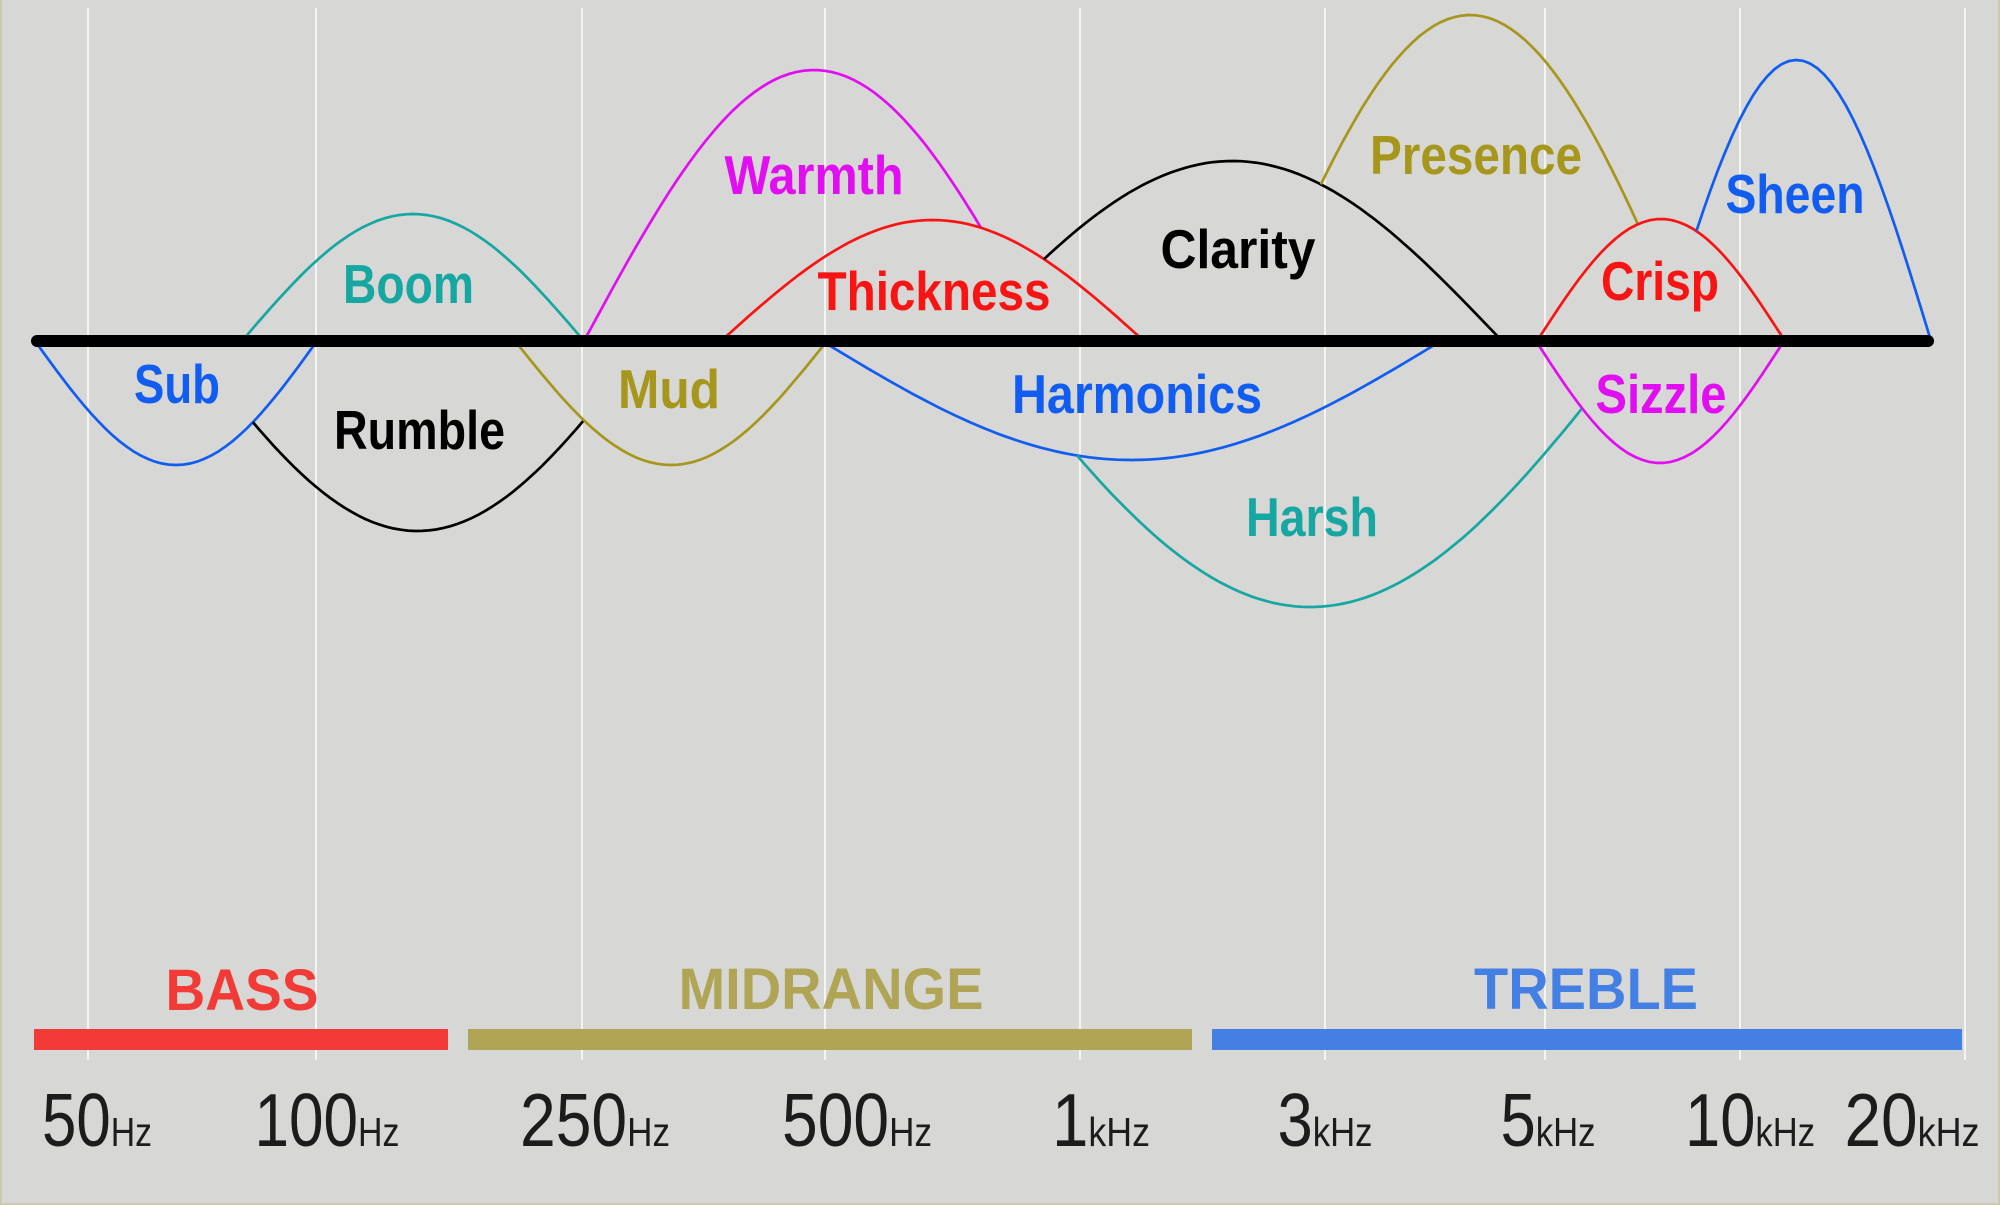 The image size is (2000, 1205). What do you see at coordinates (1750, 1120) in the screenshot?
I see `svg-text: 10kHz` at bounding box center [1750, 1120].